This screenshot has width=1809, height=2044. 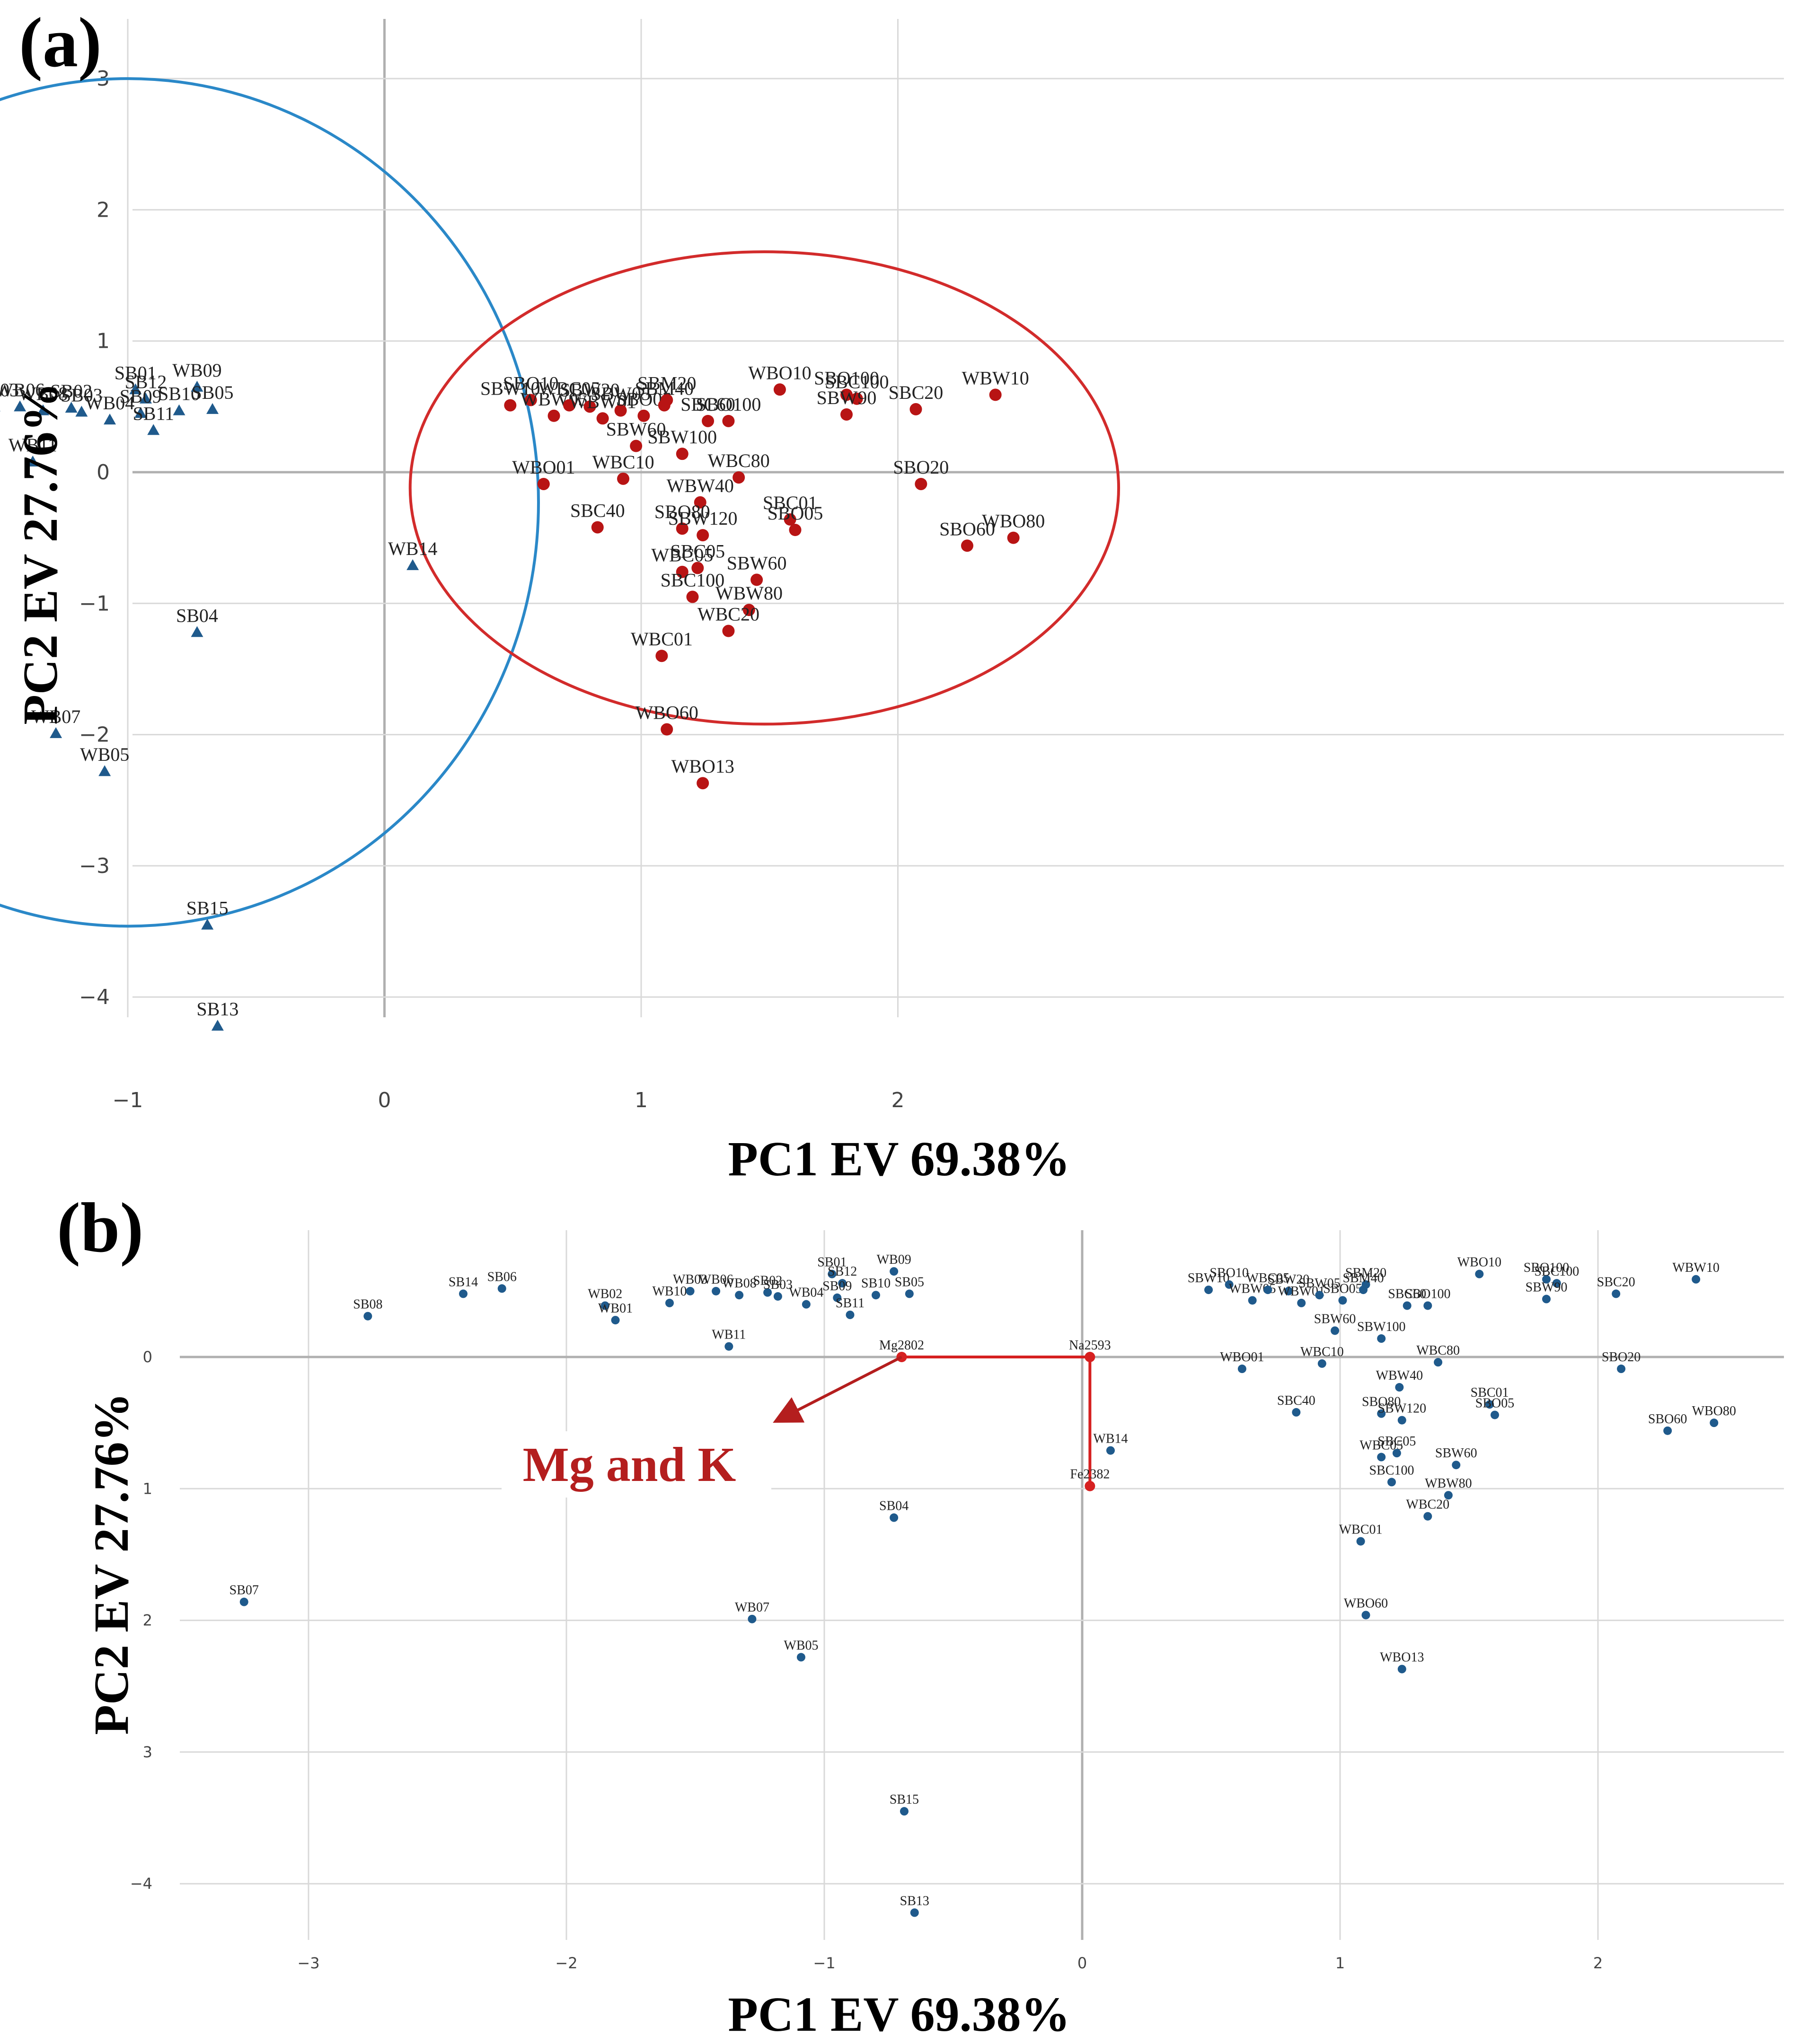 What do you see at coordinates (597, 510) in the screenshot?
I see `point-label-sbc40: SBC40` at bounding box center [597, 510].